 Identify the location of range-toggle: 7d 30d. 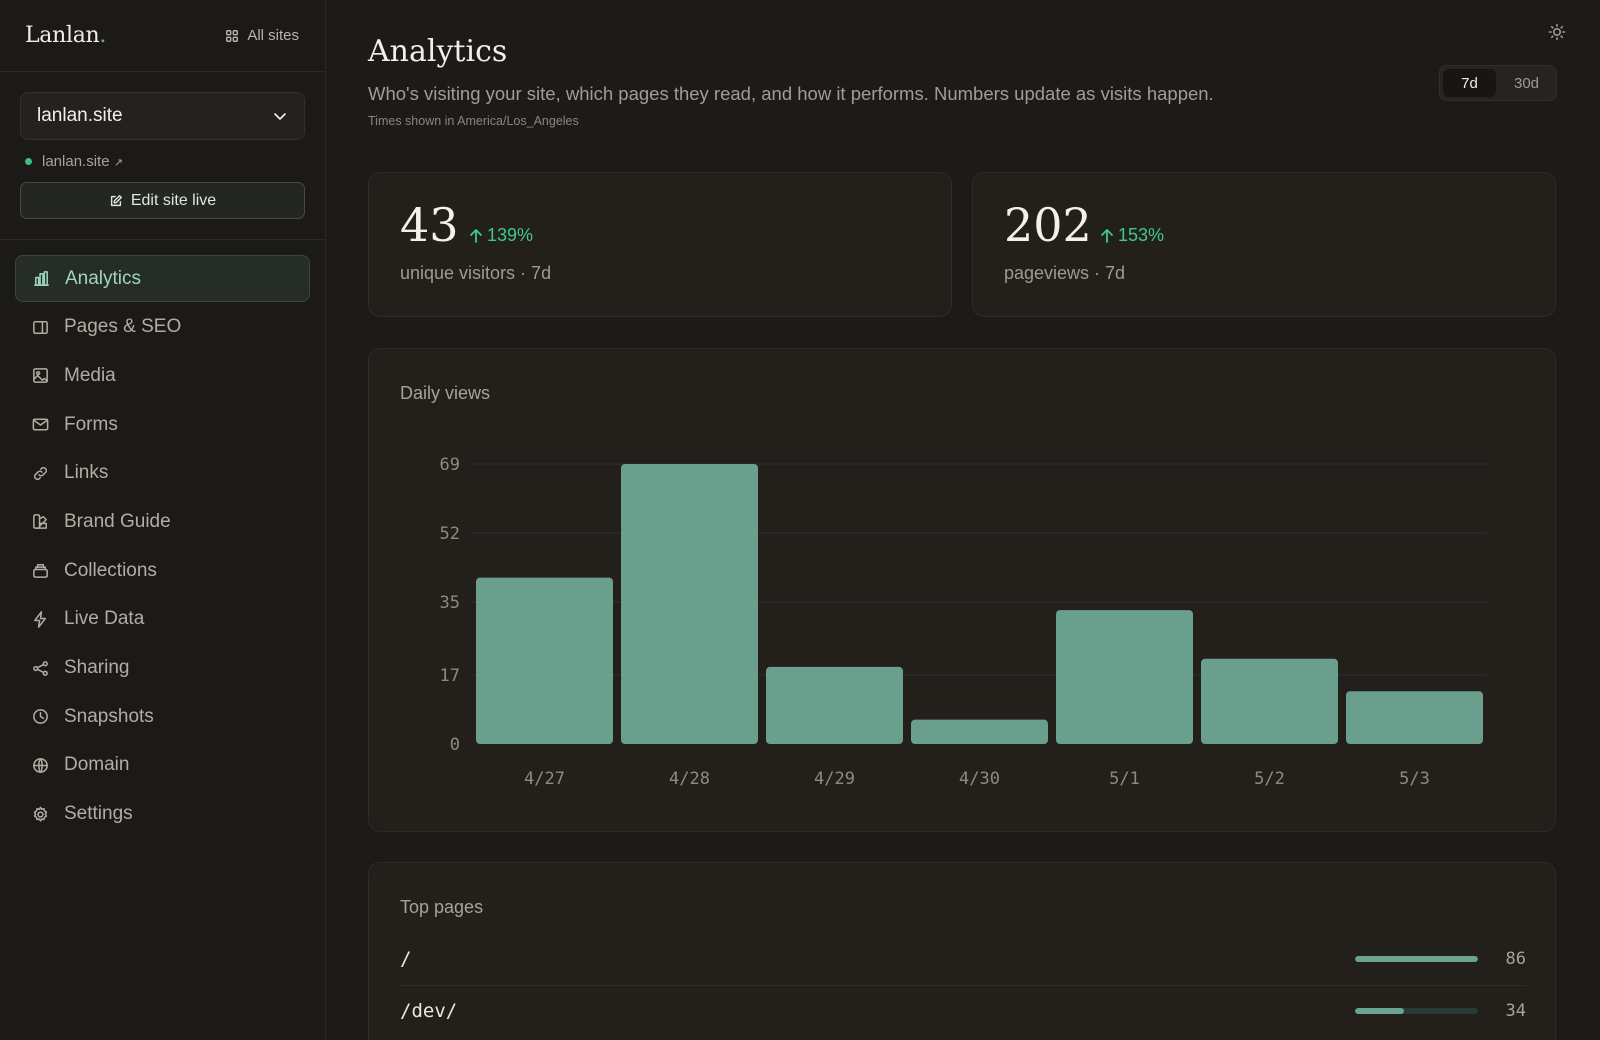
(1498, 83).